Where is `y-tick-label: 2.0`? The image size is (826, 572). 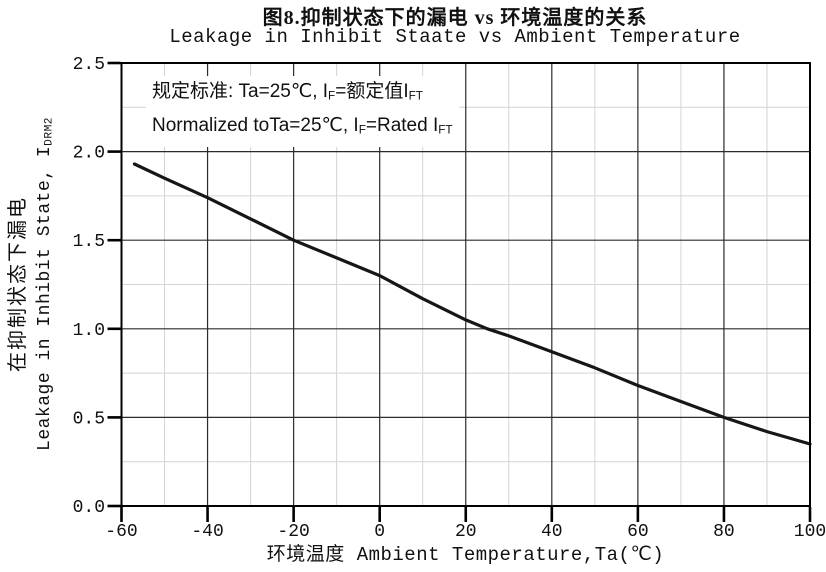 y-tick-label: 2.0 is located at coordinates (89, 154).